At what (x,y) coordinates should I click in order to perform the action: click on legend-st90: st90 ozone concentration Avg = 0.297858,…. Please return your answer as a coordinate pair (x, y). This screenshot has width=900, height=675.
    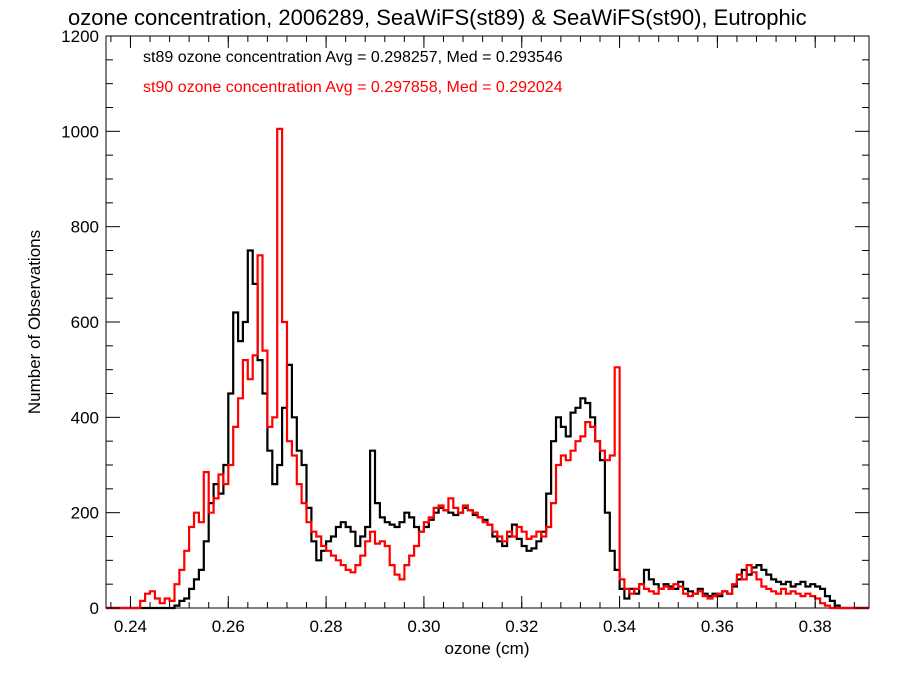
    Looking at the image, I should click on (353, 87).